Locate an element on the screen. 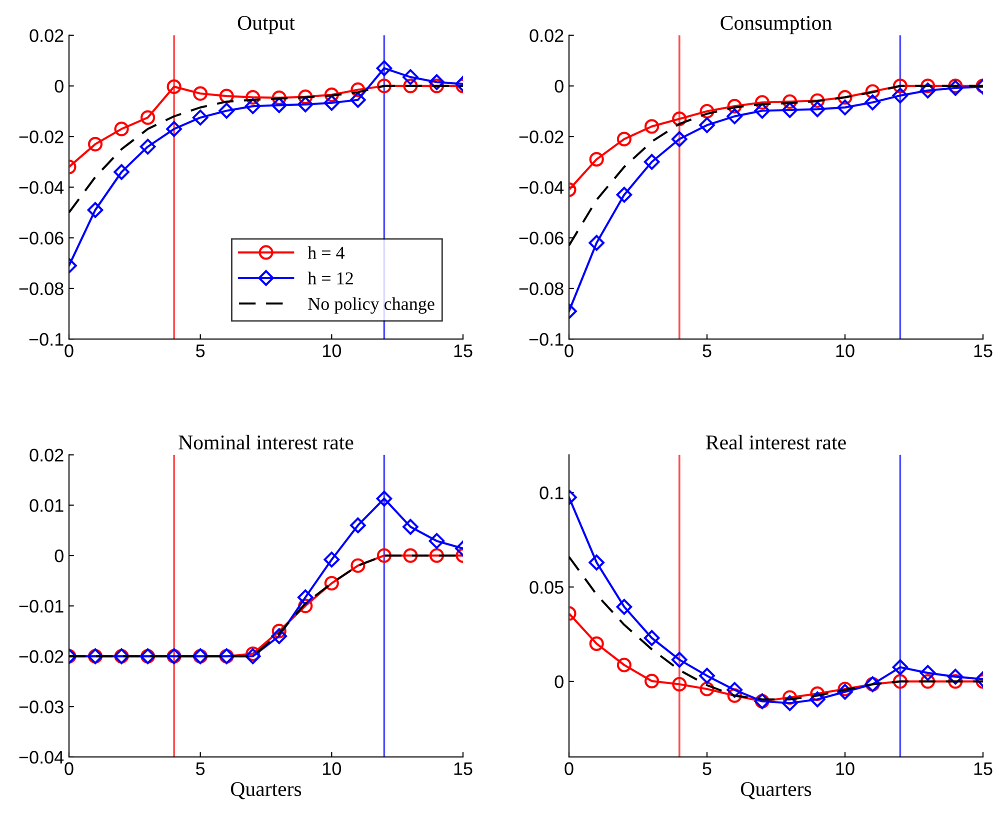  chart-title: Nominal interest rate is located at coordinates (266, 442).